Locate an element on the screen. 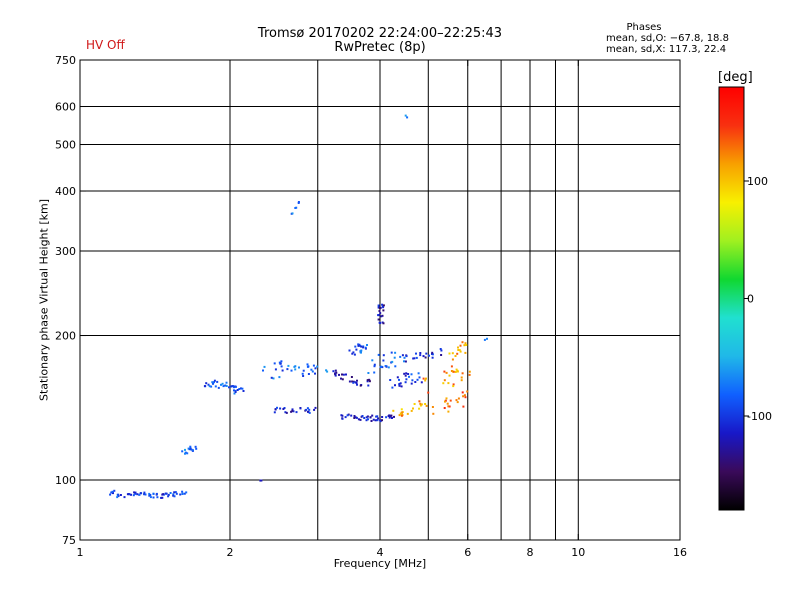 Image resolution: width=800 pixels, height=600 pixels. x-tick-label: 4 is located at coordinates (380, 552).